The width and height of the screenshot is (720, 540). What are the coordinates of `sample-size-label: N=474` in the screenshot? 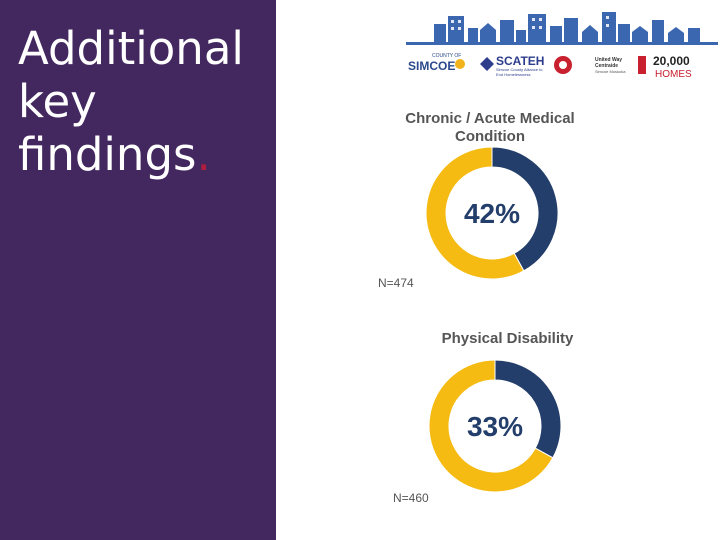 It's located at (396, 283).